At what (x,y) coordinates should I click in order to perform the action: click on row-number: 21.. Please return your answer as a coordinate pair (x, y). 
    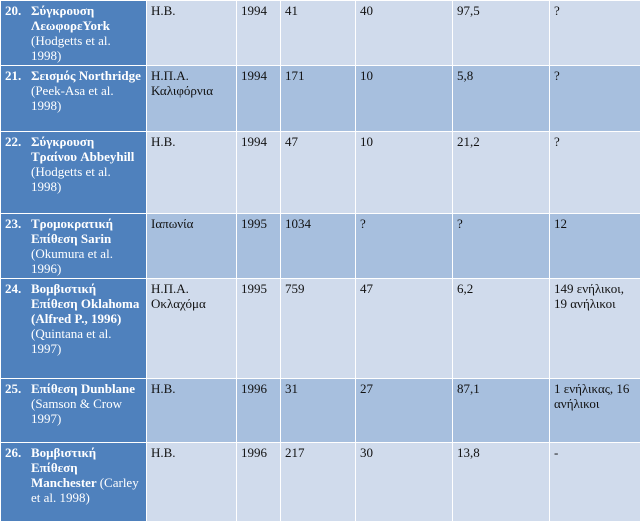
    Looking at the image, I should click on (18, 75).